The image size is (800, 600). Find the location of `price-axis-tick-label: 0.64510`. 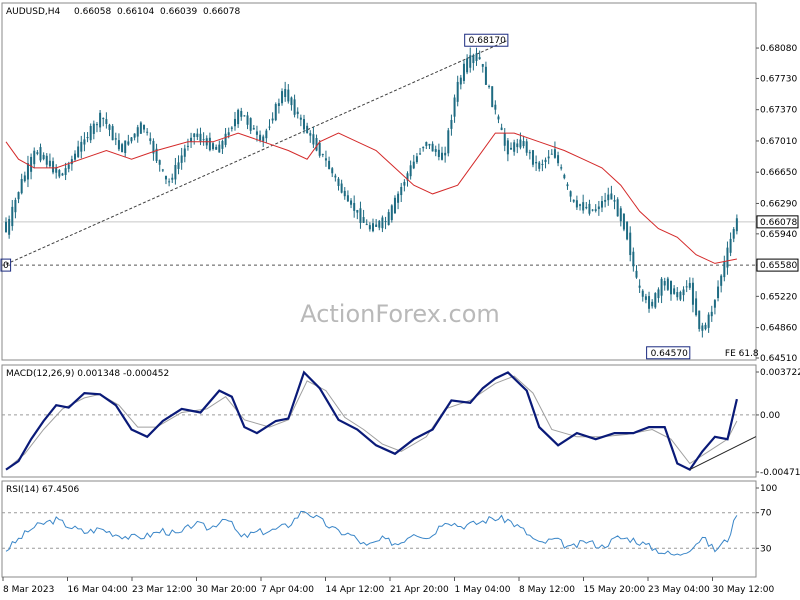

price-axis-tick-label: 0.64510 is located at coordinates (778, 359).